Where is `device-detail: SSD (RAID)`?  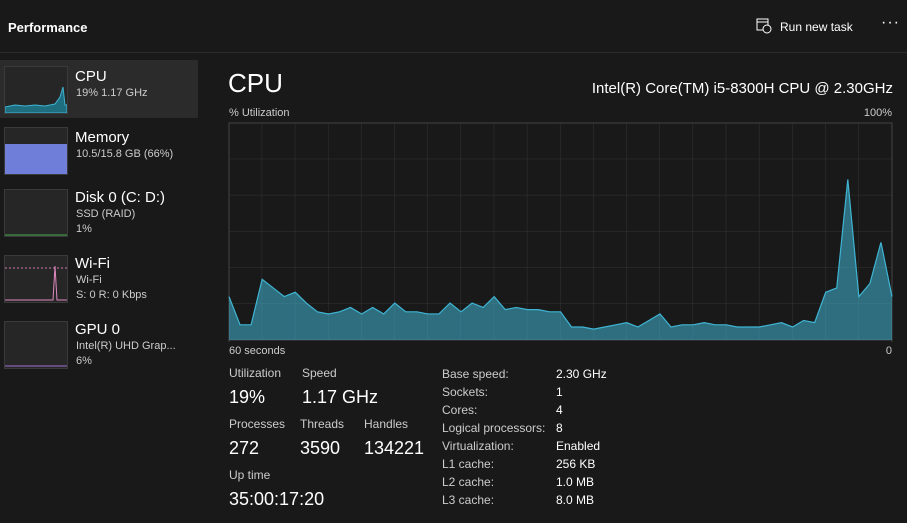 device-detail: SSD (RAID) is located at coordinates (106, 214).